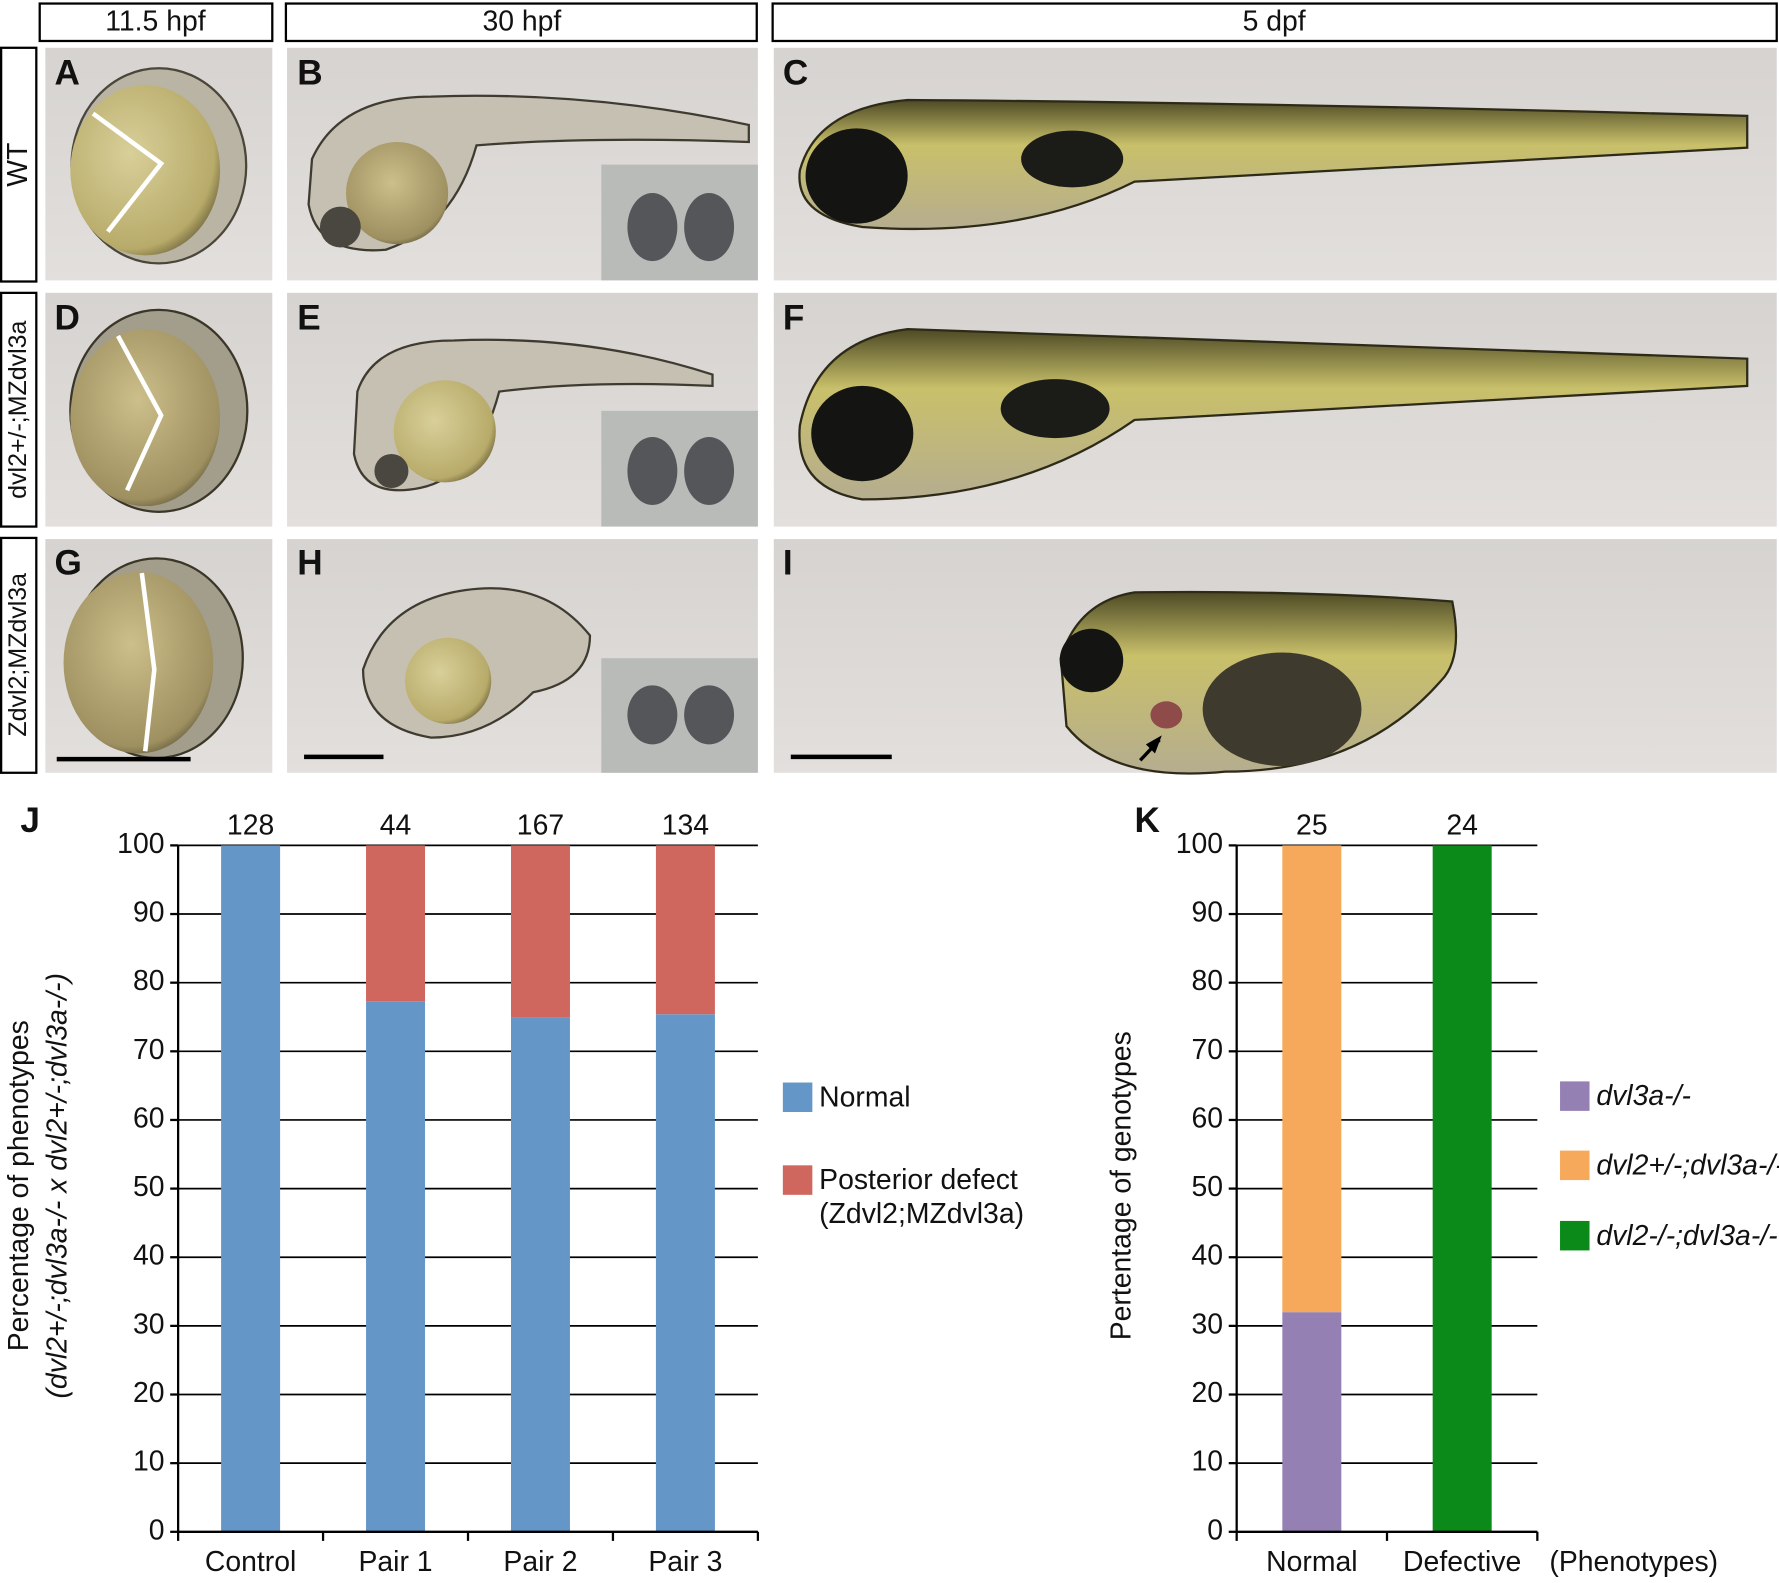  I want to click on panel-label: G, so click(67, 562).